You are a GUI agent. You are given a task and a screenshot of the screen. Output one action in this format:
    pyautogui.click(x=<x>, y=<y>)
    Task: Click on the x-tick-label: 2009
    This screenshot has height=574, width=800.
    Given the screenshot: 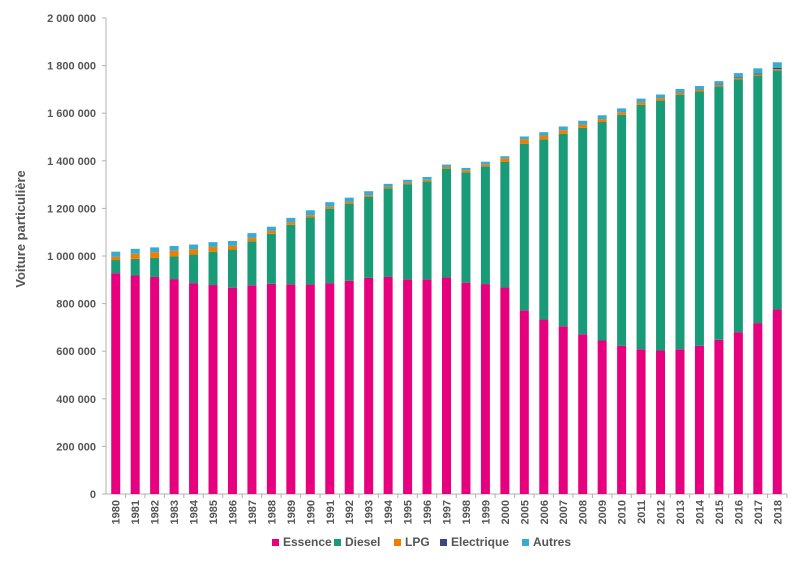 What is the action you would take?
    pyautogui.click(x=603, y=512)
    